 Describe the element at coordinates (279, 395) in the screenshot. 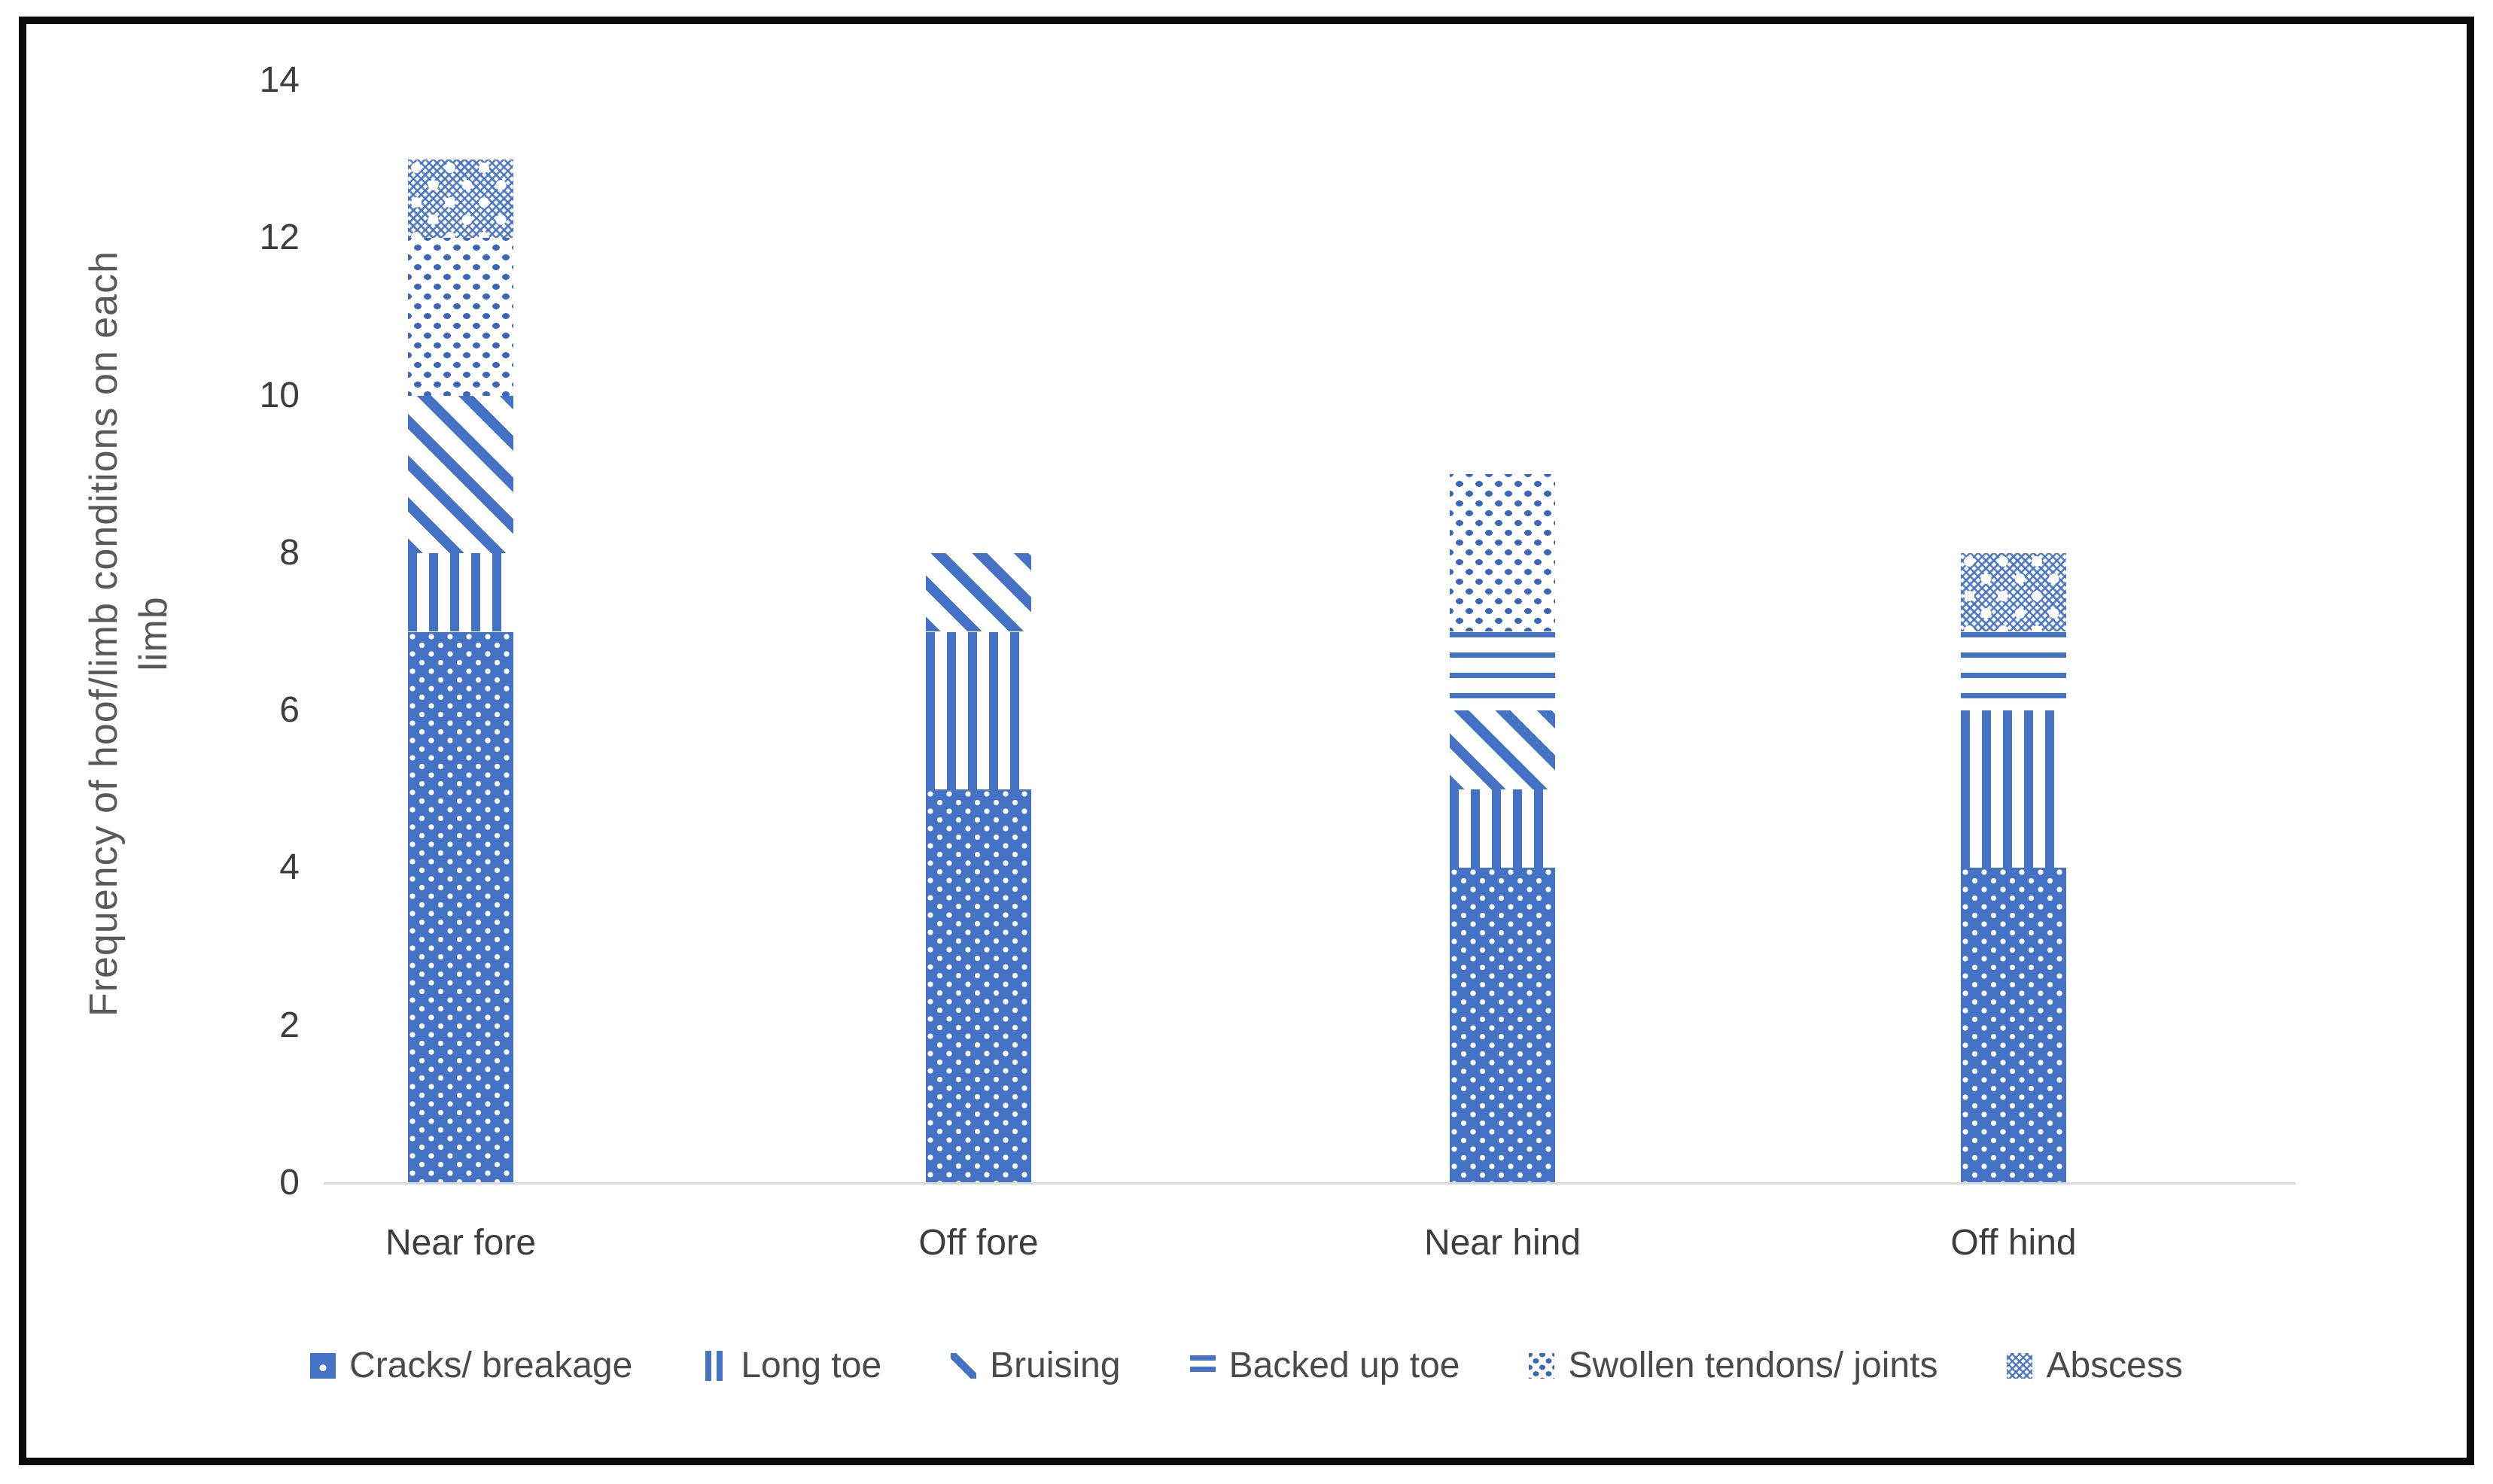

I see `y-tick-label: 10` at that location.